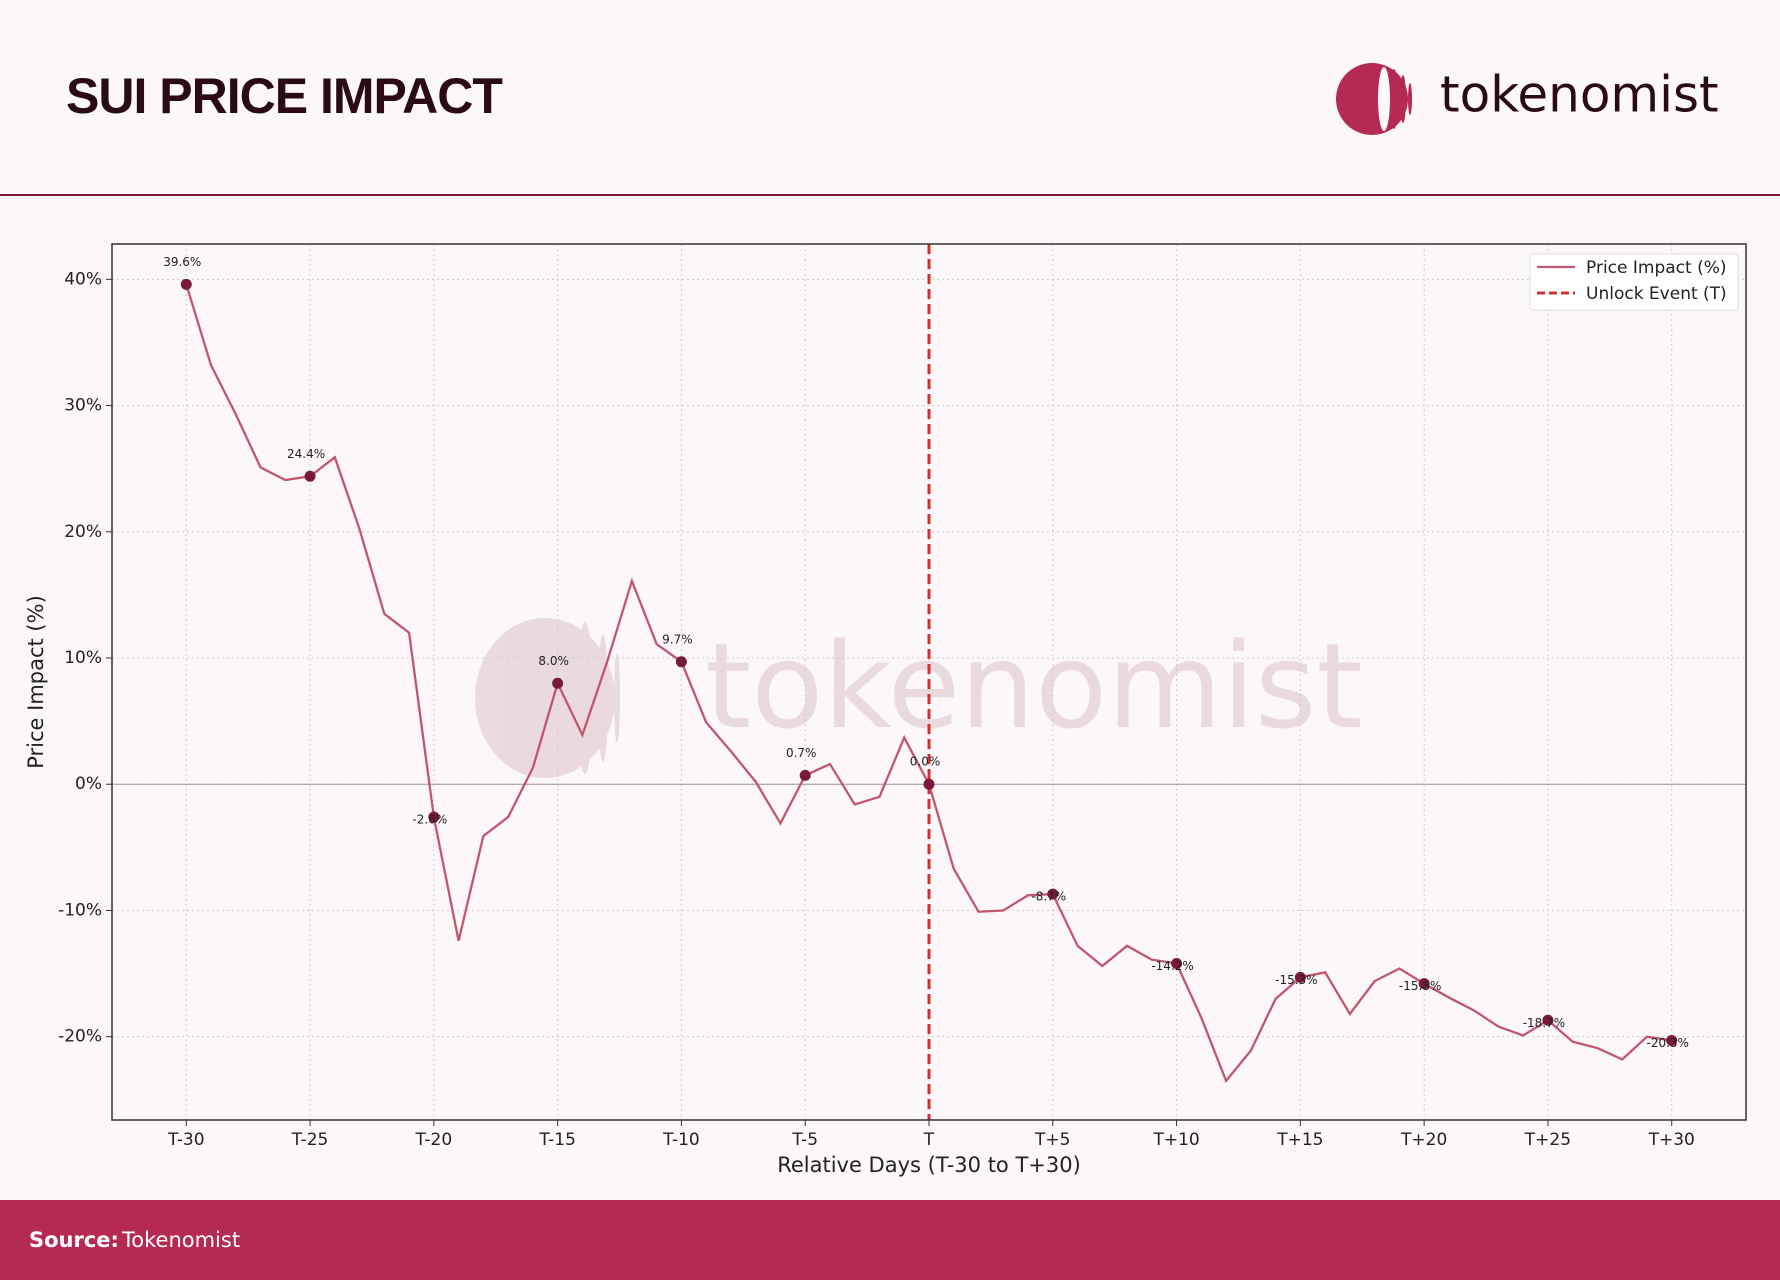 The image size is (1780, 1280). Describe the element at coordinates (80, 1037) in the screenshot. I see `y-tick-label: -20%` at that location.